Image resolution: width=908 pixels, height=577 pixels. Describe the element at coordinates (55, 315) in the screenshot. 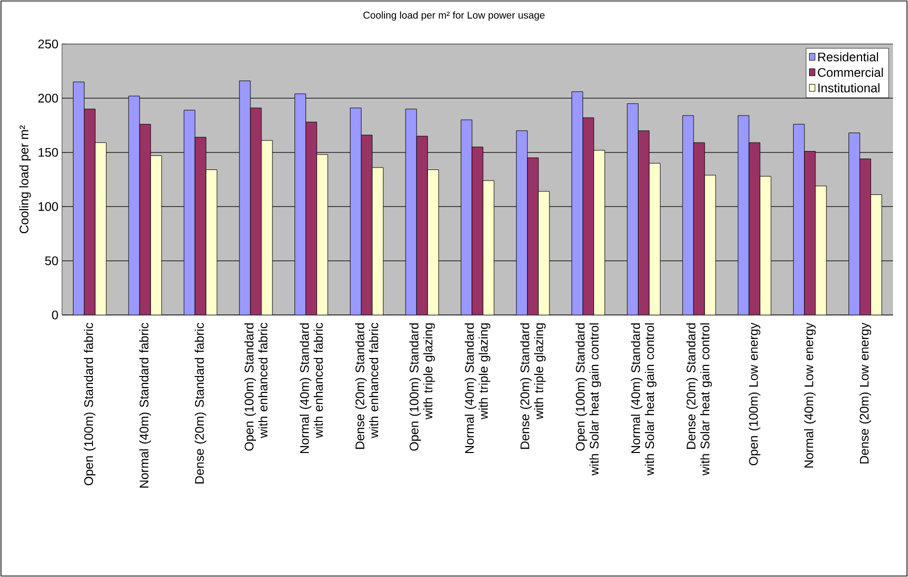

I see `y-tick-label: 0` at that location.